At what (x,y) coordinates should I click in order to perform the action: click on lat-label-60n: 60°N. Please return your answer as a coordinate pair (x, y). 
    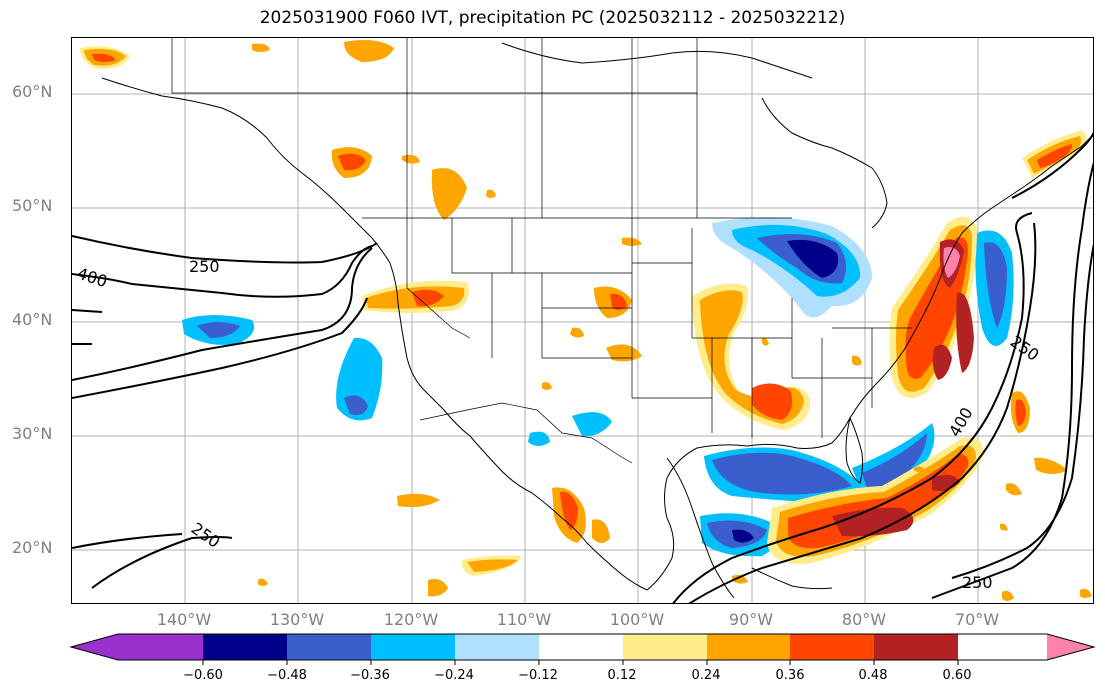
    Looking at the image, I should click on (32, 91).